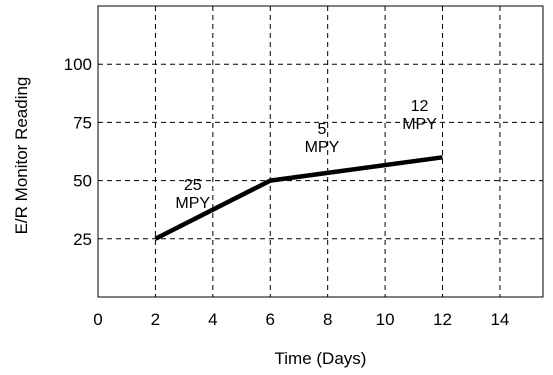 Image resolution: width=553 pixels, height=375 pixels. Describe the element at coordinates (301, 319) in the screenshot. I see `x-axis-ticks: 0 2 4 6 8 10 12 14` at that location.